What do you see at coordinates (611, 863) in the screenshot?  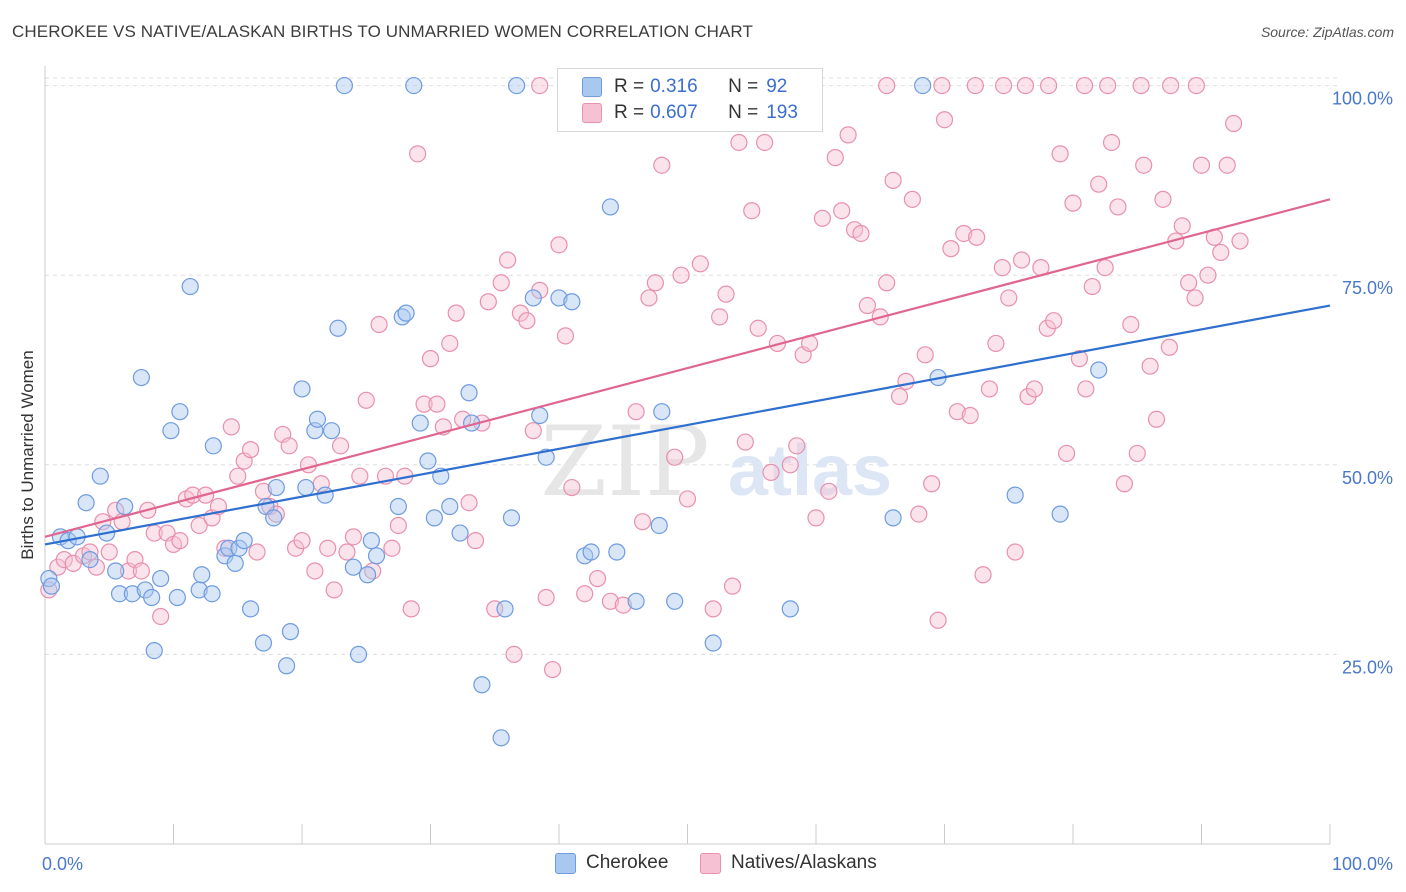 I see `legend-item-cherokee: Cherokee` at bounding box center [611, 863].